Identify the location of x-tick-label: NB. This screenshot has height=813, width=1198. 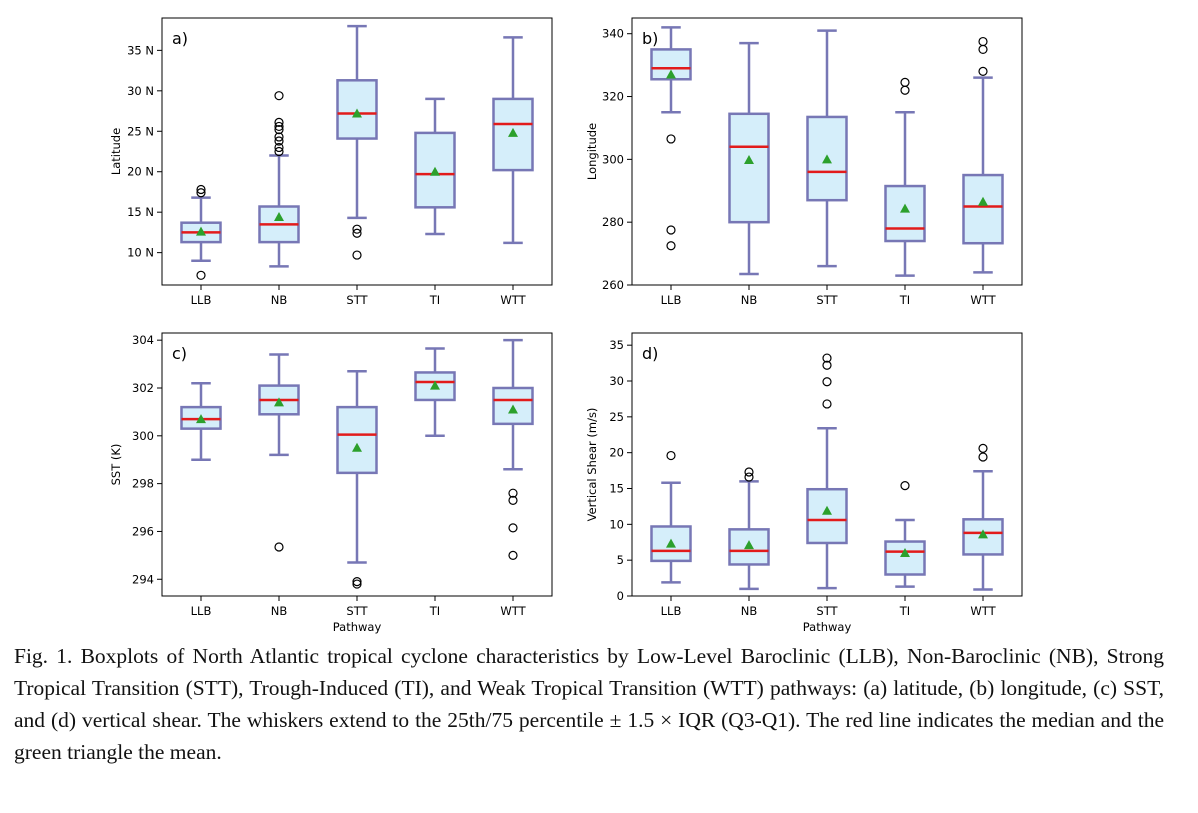
(749, 611).